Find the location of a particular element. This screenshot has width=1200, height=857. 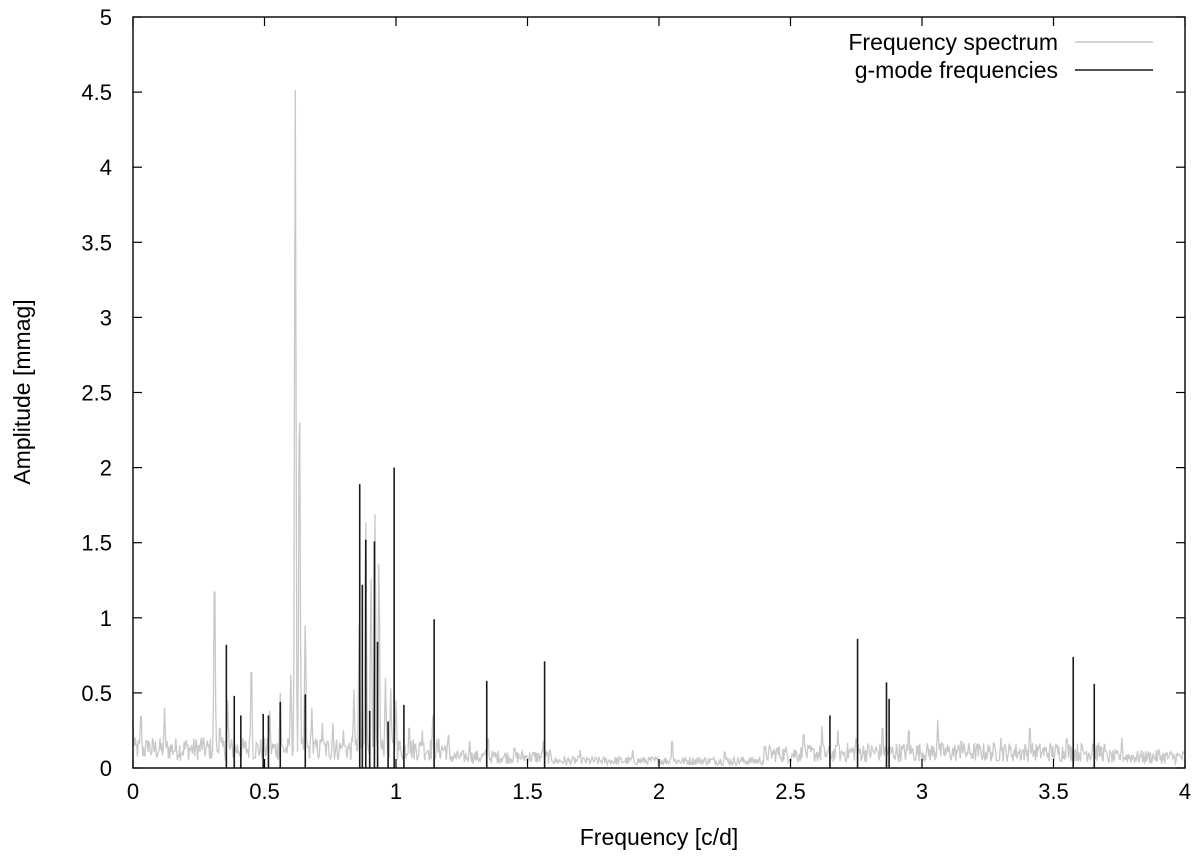

y-axis-title: Amplitude [mmag] is located at coordinates (22, 391).